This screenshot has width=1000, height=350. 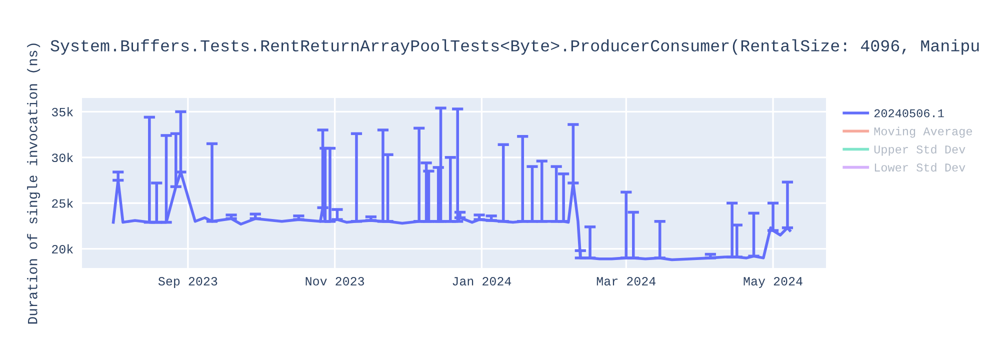 What do you see at coordinates (63, 203) in the screenshot?
I see `y-tick-label: 25k` at bounding box center [63, 203].